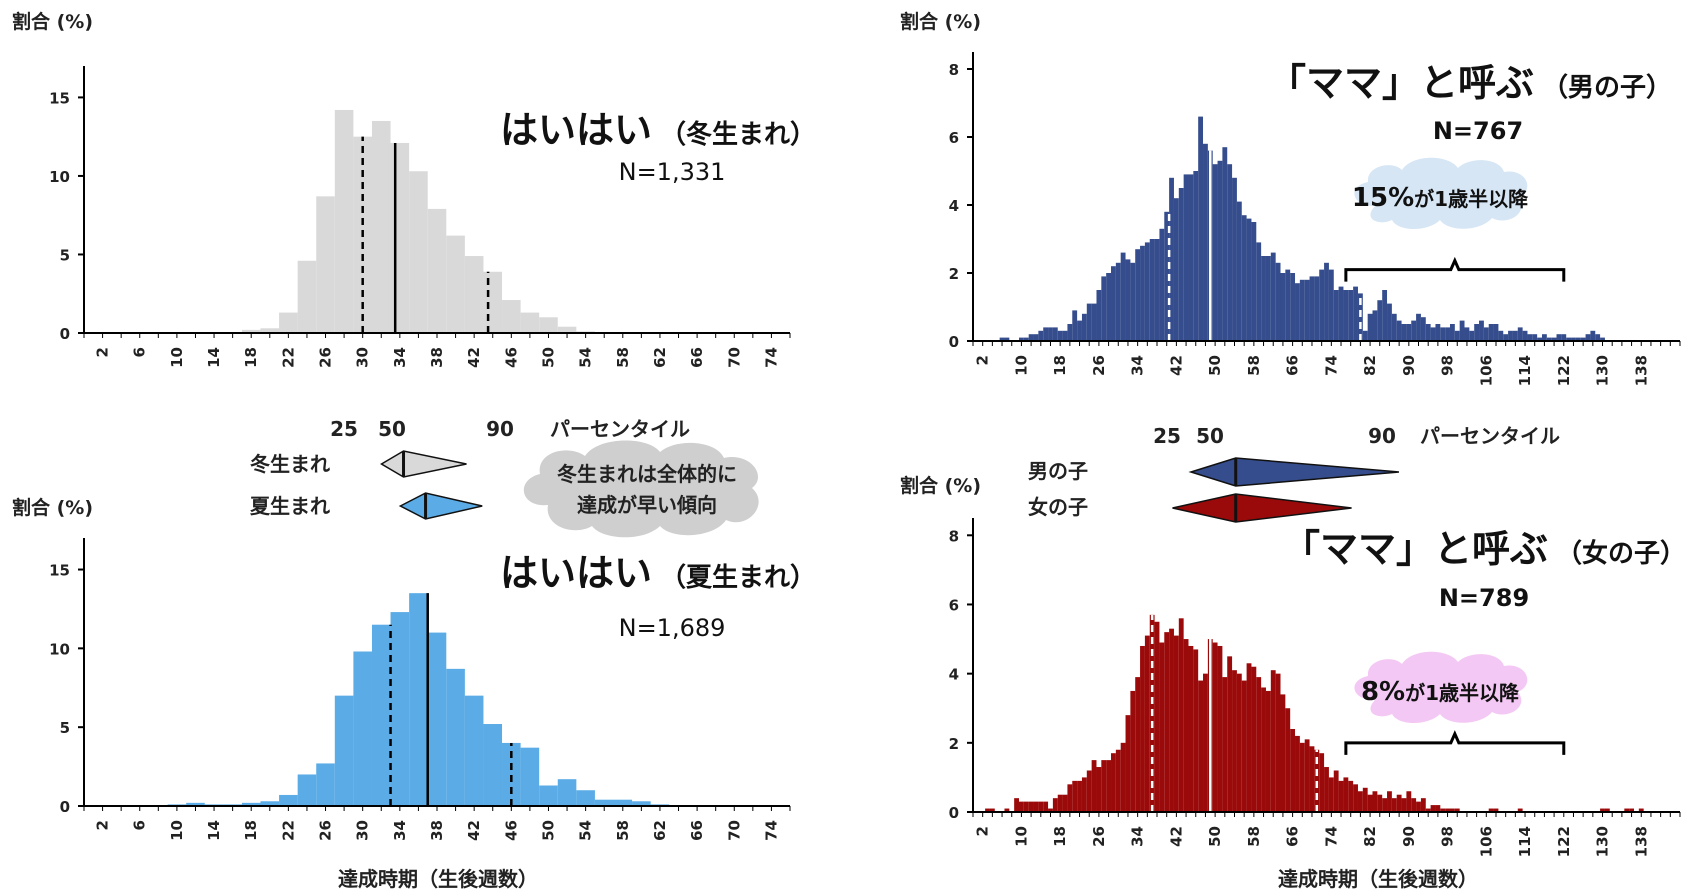  What do you see at coordinates (1440, 692) in the screenshot?
I see `callout-text: 8%が1歳半以降` at bounding box center [1440, 692].